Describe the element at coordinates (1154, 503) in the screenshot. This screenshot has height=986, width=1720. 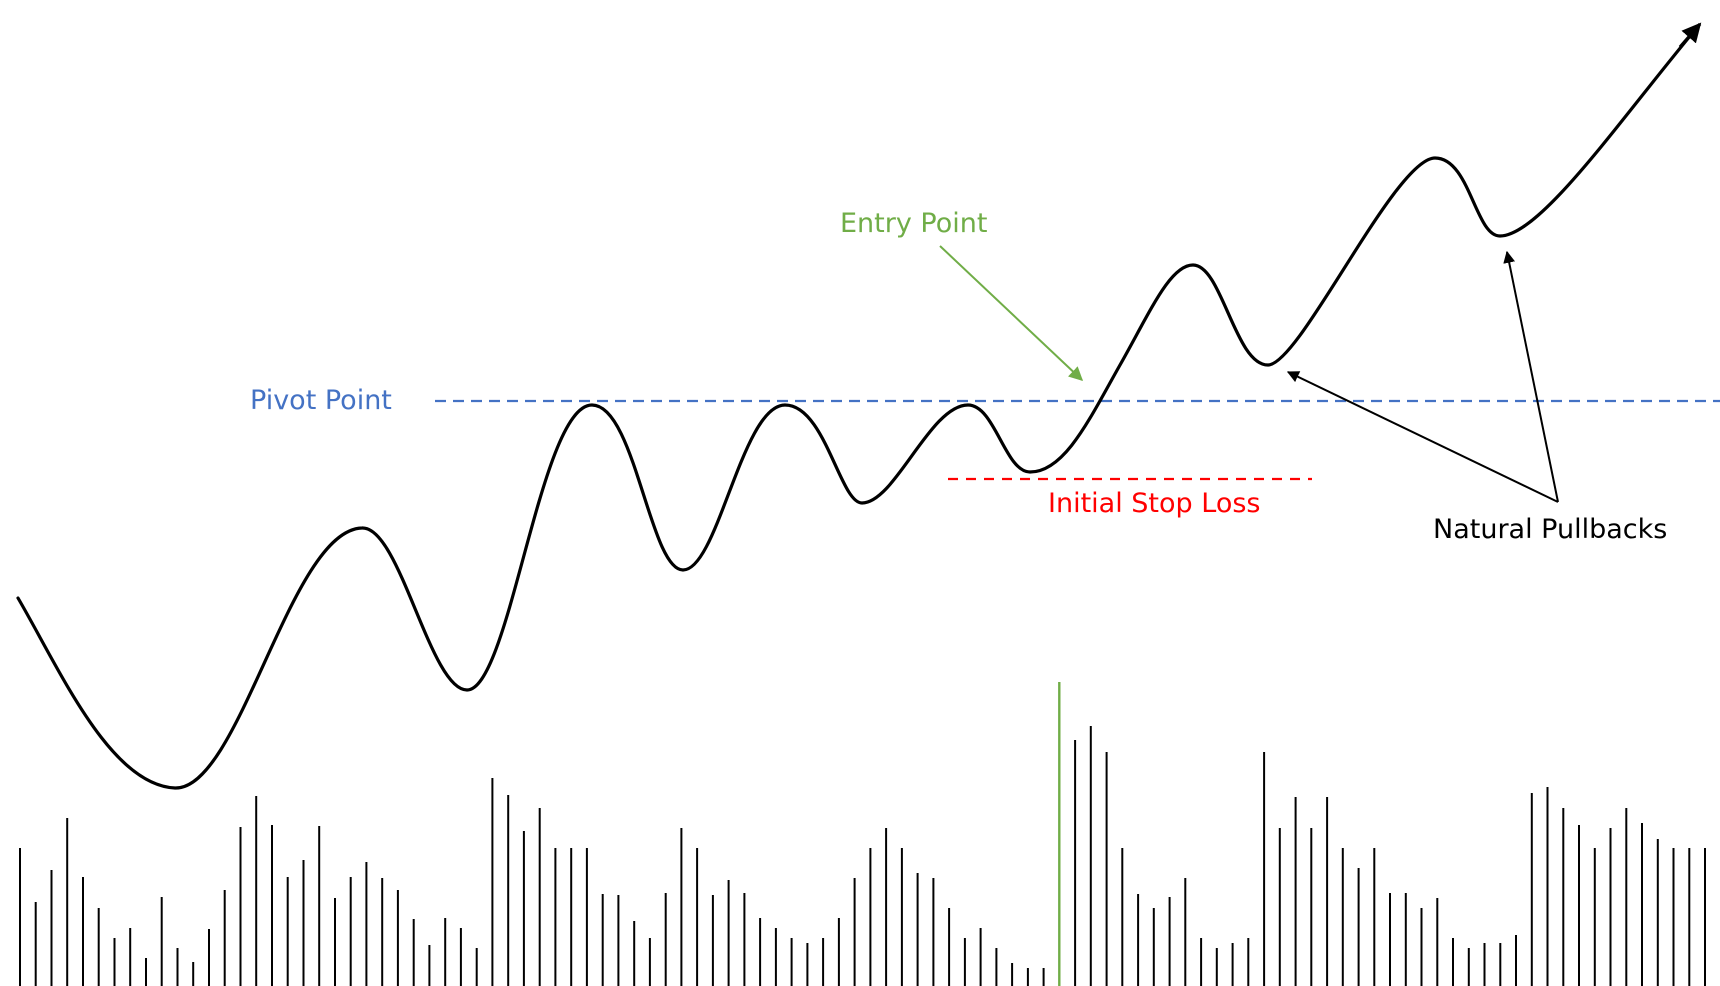
I see `stop-loss-label: Initial Stop Loss` at that location.